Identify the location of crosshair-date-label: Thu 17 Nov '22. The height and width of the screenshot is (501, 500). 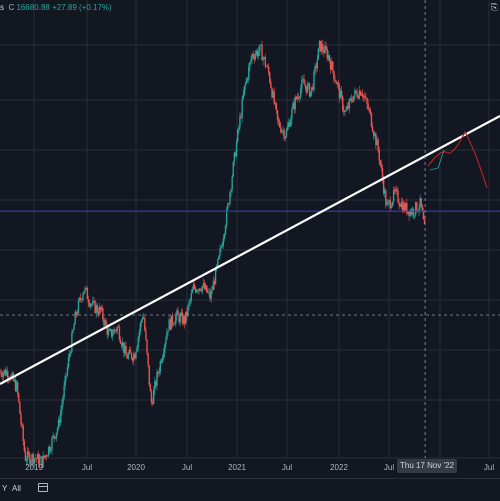
(427, 466).